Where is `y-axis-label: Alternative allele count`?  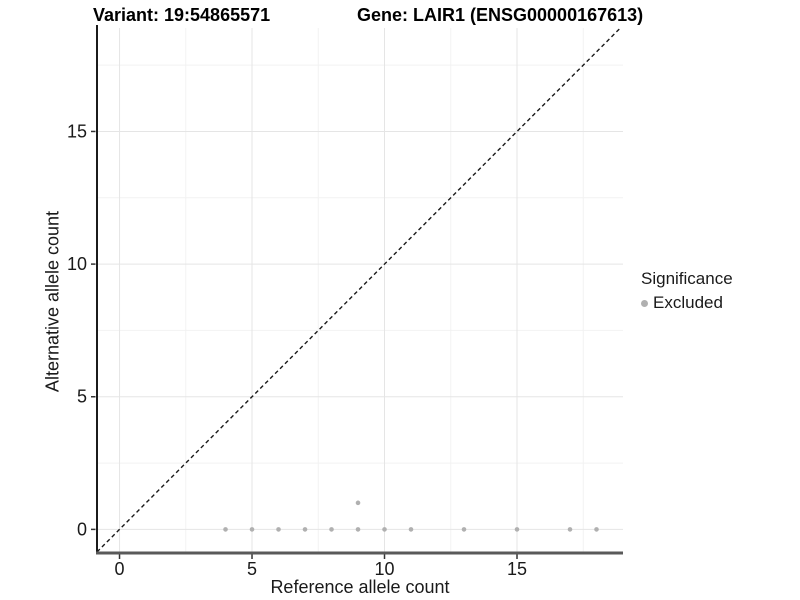 y-axis-label: Alternative allele count is located at coordinates (52, 301).